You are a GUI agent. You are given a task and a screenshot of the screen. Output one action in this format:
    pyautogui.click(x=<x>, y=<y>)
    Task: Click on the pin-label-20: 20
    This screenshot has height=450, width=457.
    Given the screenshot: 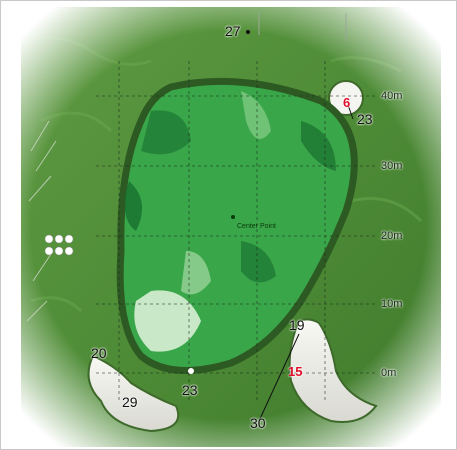 What is the action you would take?
    pyautogui.click(x=99, y=353)
    